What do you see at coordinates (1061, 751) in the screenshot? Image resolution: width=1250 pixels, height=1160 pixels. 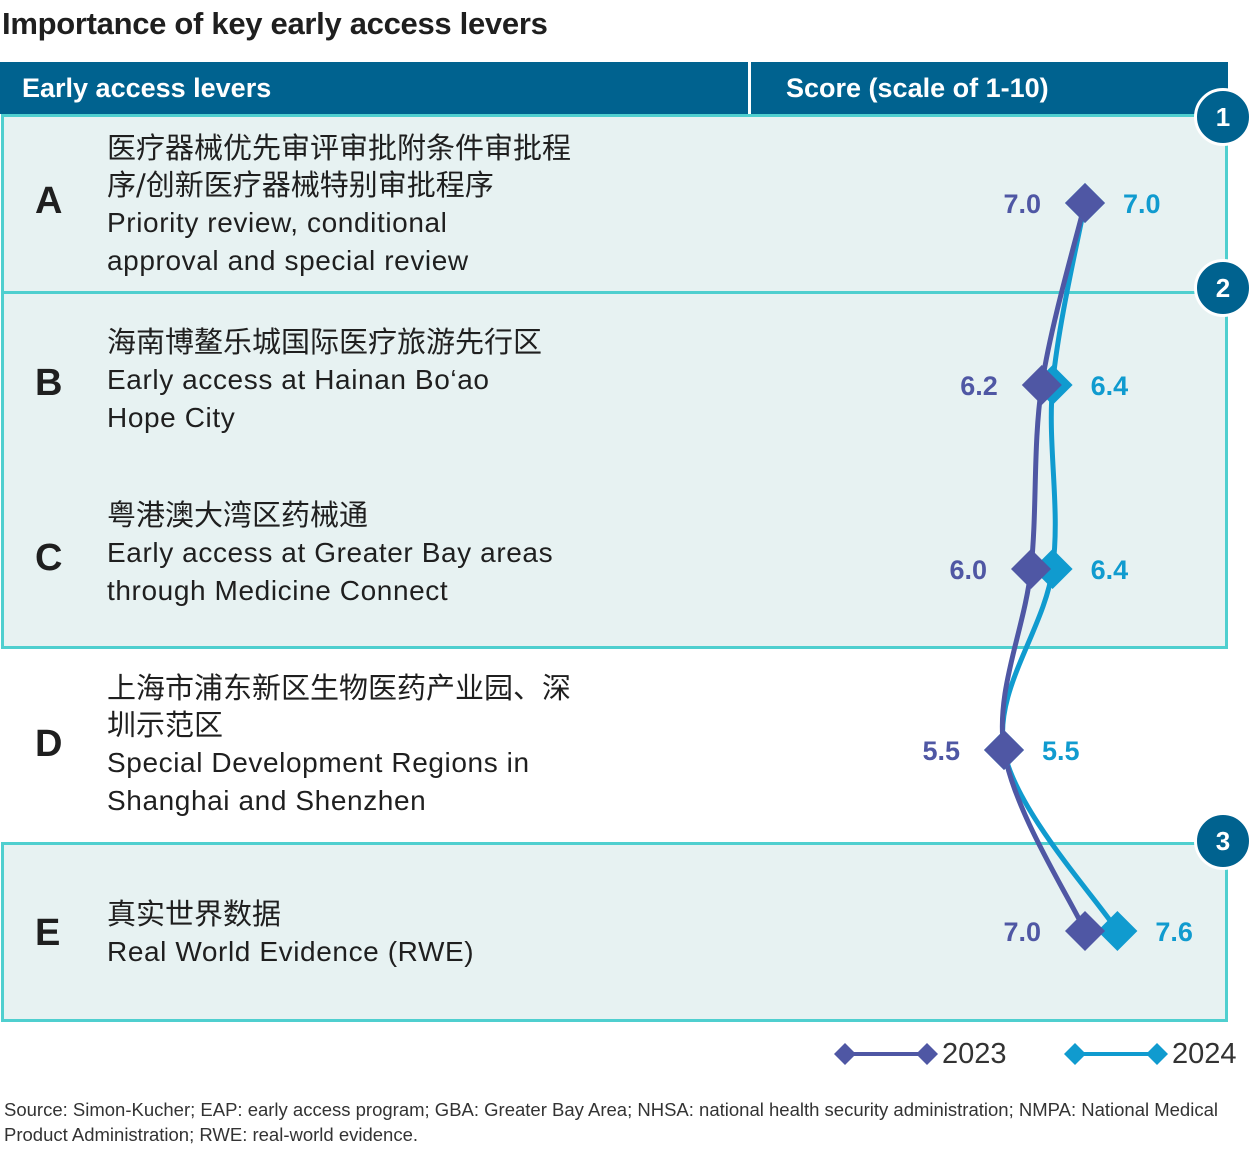 I see `label-2024-d: 5.5` at bounding box center [1061, 751].